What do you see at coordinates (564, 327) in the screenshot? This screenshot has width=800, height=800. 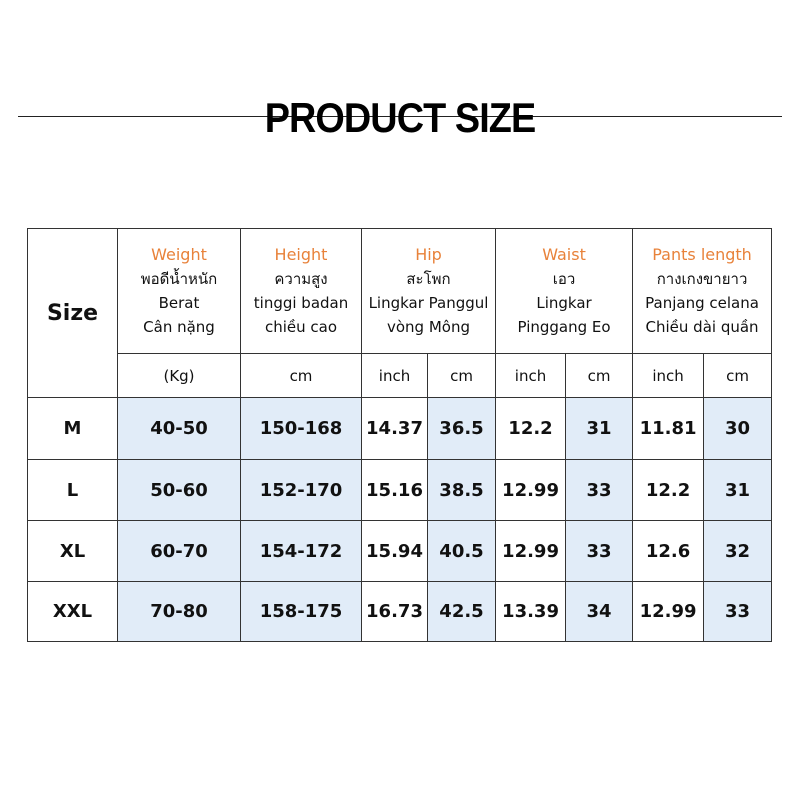 I see `group-subtitle: Pinggang Eo` at bounding box center [564, 327].